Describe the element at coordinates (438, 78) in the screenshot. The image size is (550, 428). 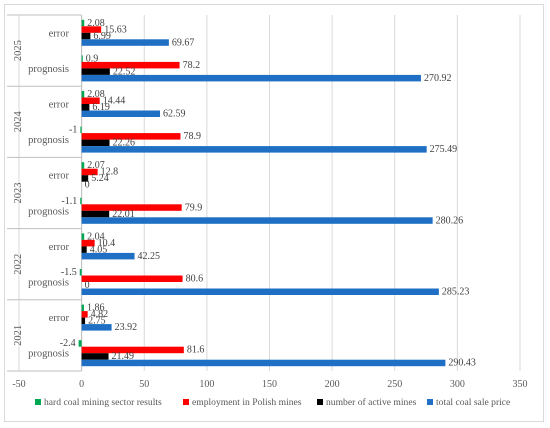
I see `data-label: 270.92` at that location.